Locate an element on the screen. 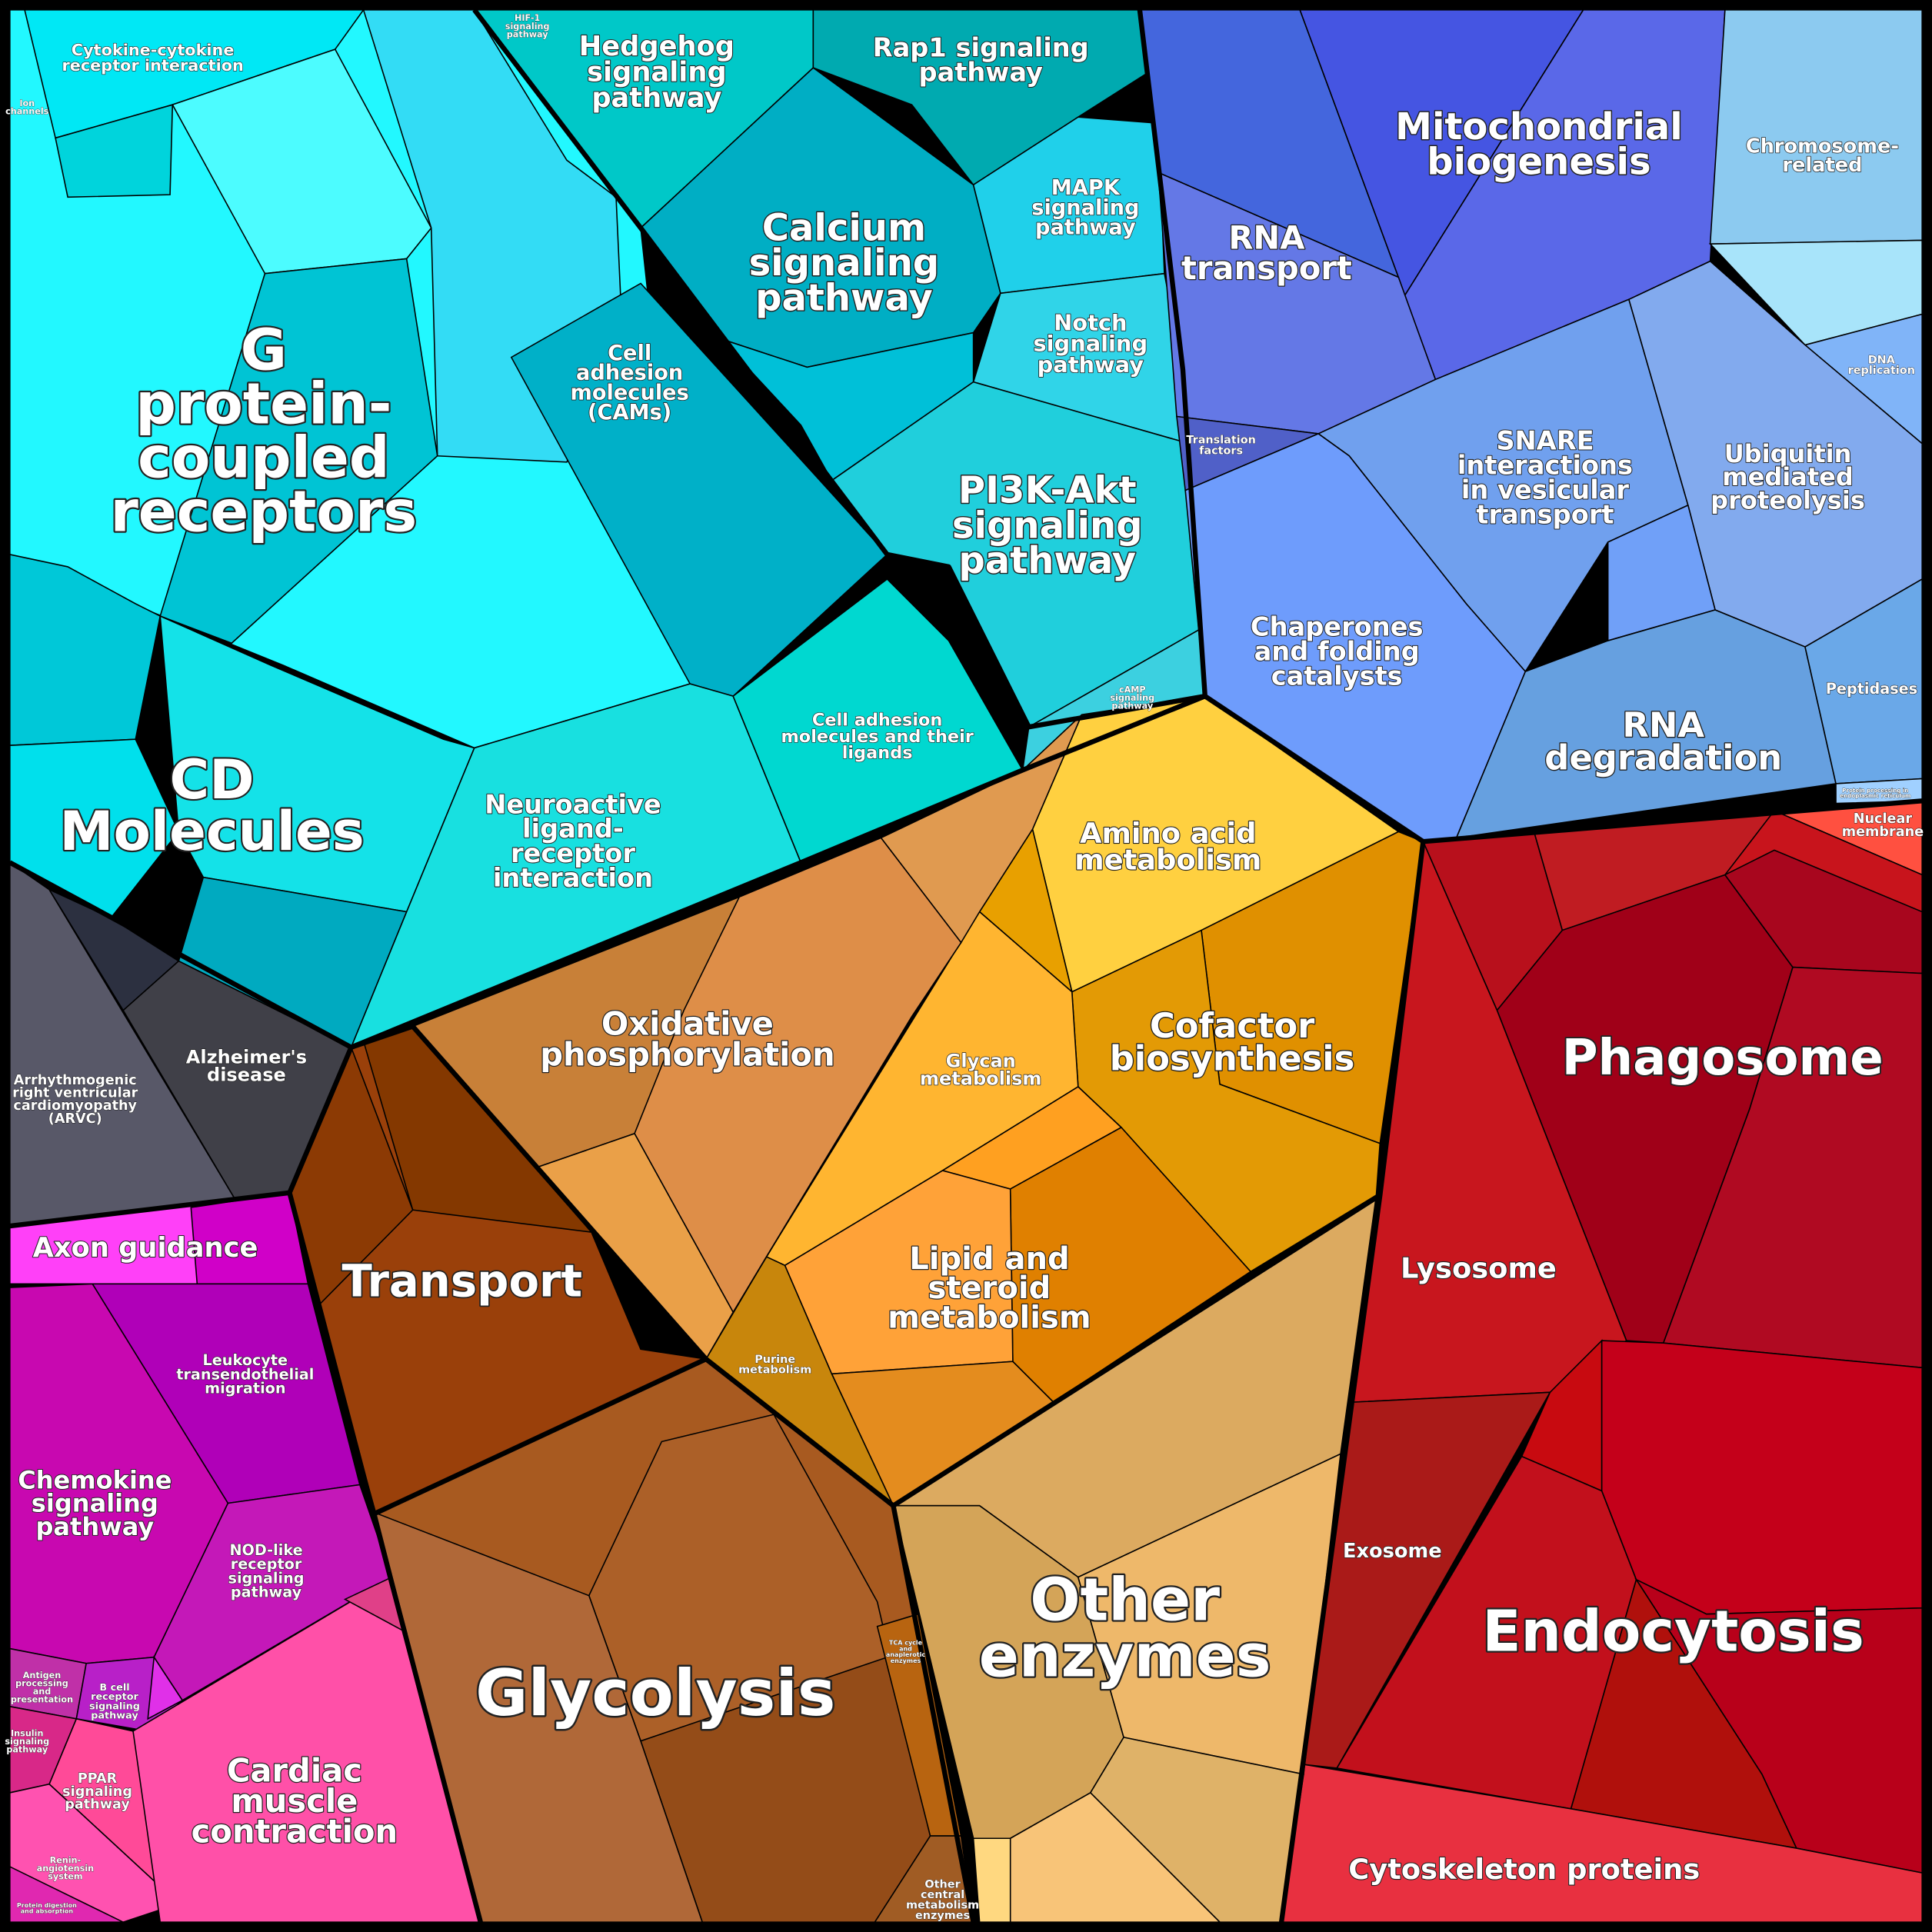 The width and height of the screenshot is (1932, 1932). cell-label: Notch signaling pathway is located at coordinates (1091, 343).